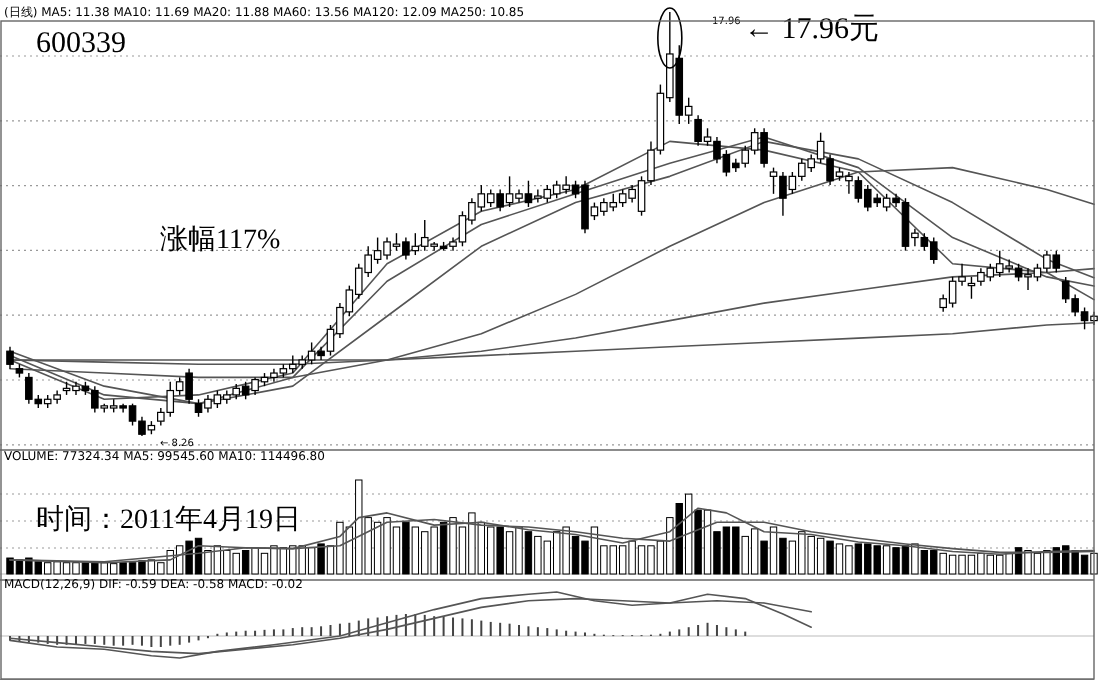 The width and height of the screenshot is (1100, 680). Describe the element at coordinates (220, 240) in the screenshot. I see `annotation: 涨幅117%` at that location.